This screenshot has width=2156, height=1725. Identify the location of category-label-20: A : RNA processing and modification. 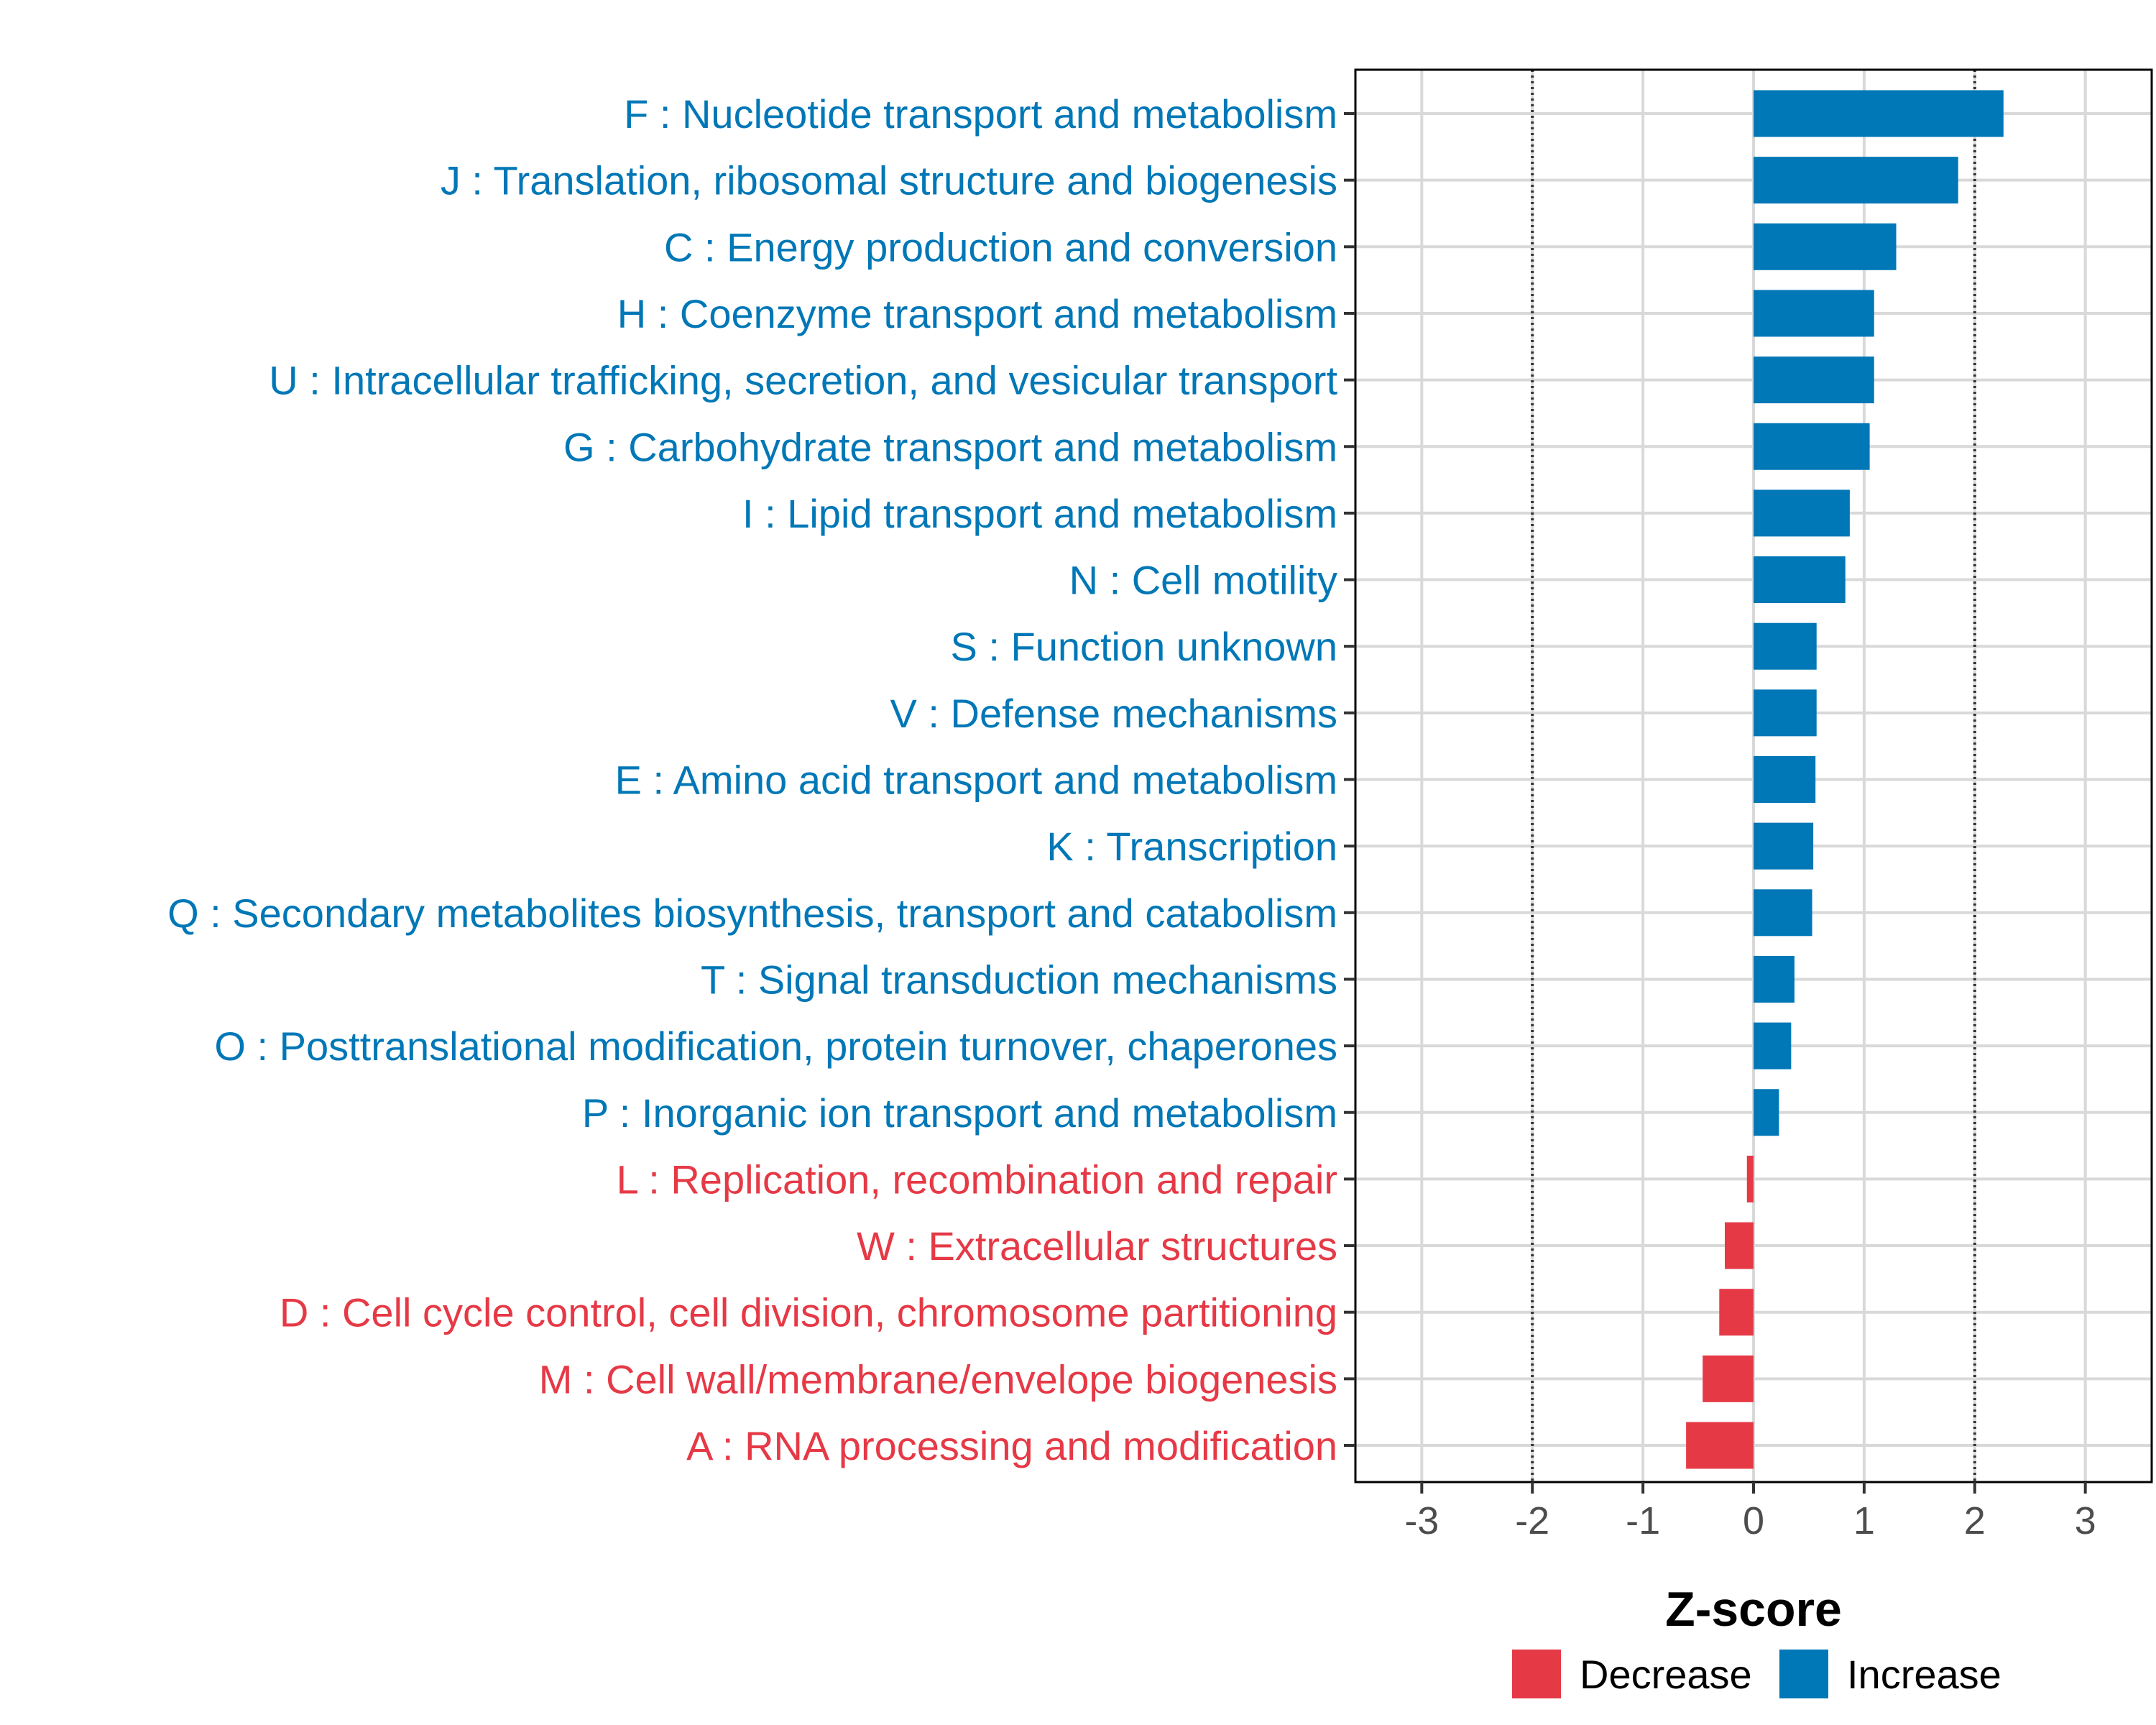
(1011, 1445).